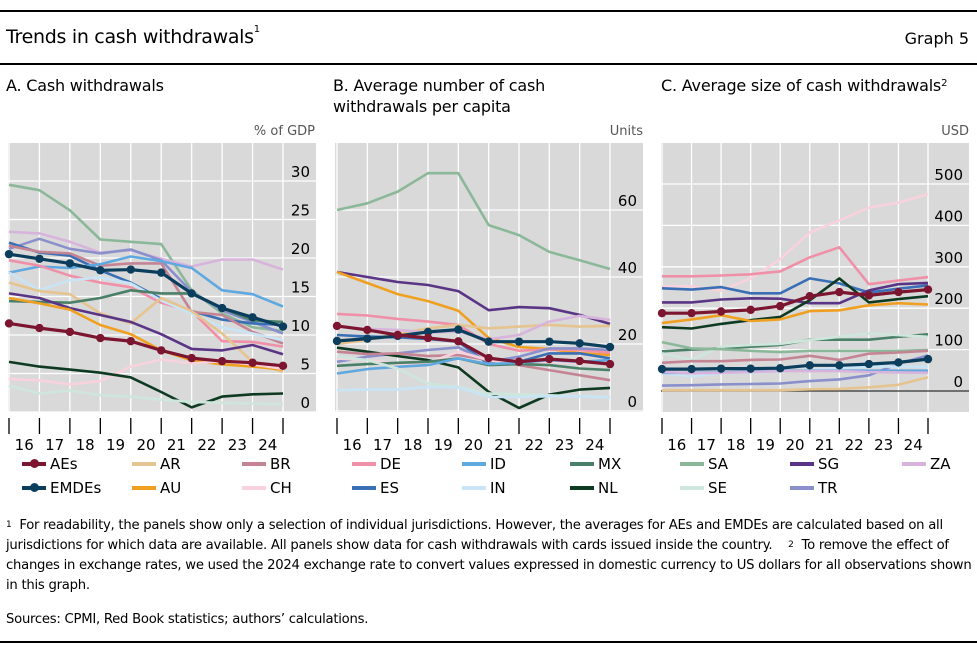 The height and width of the screenshot is (651, 977). Describe the element at coordinates (443, 445) in the screenshot. I see `panel-b-x-tick-label: 19` at that location.